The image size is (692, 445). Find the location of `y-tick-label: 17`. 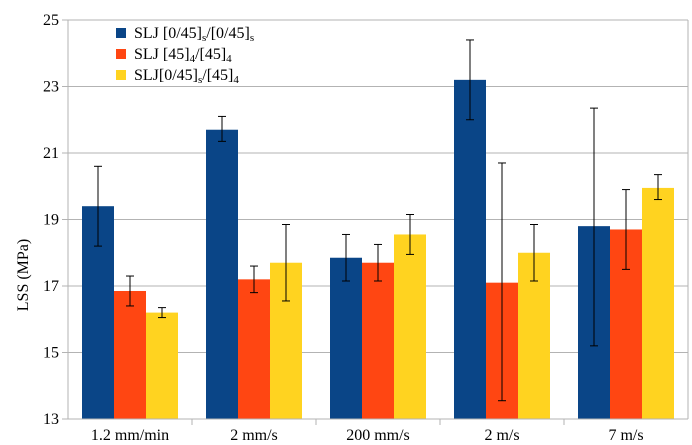

y-tick-label: 17 is located at coordinates (51, 286).